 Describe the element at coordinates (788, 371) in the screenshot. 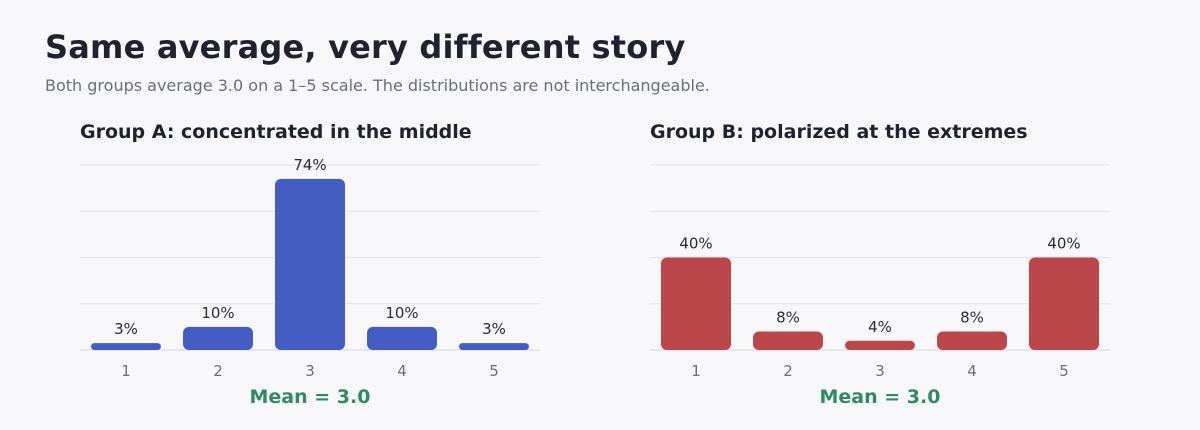

I see `chart-b-tick-label: 2` at that location.